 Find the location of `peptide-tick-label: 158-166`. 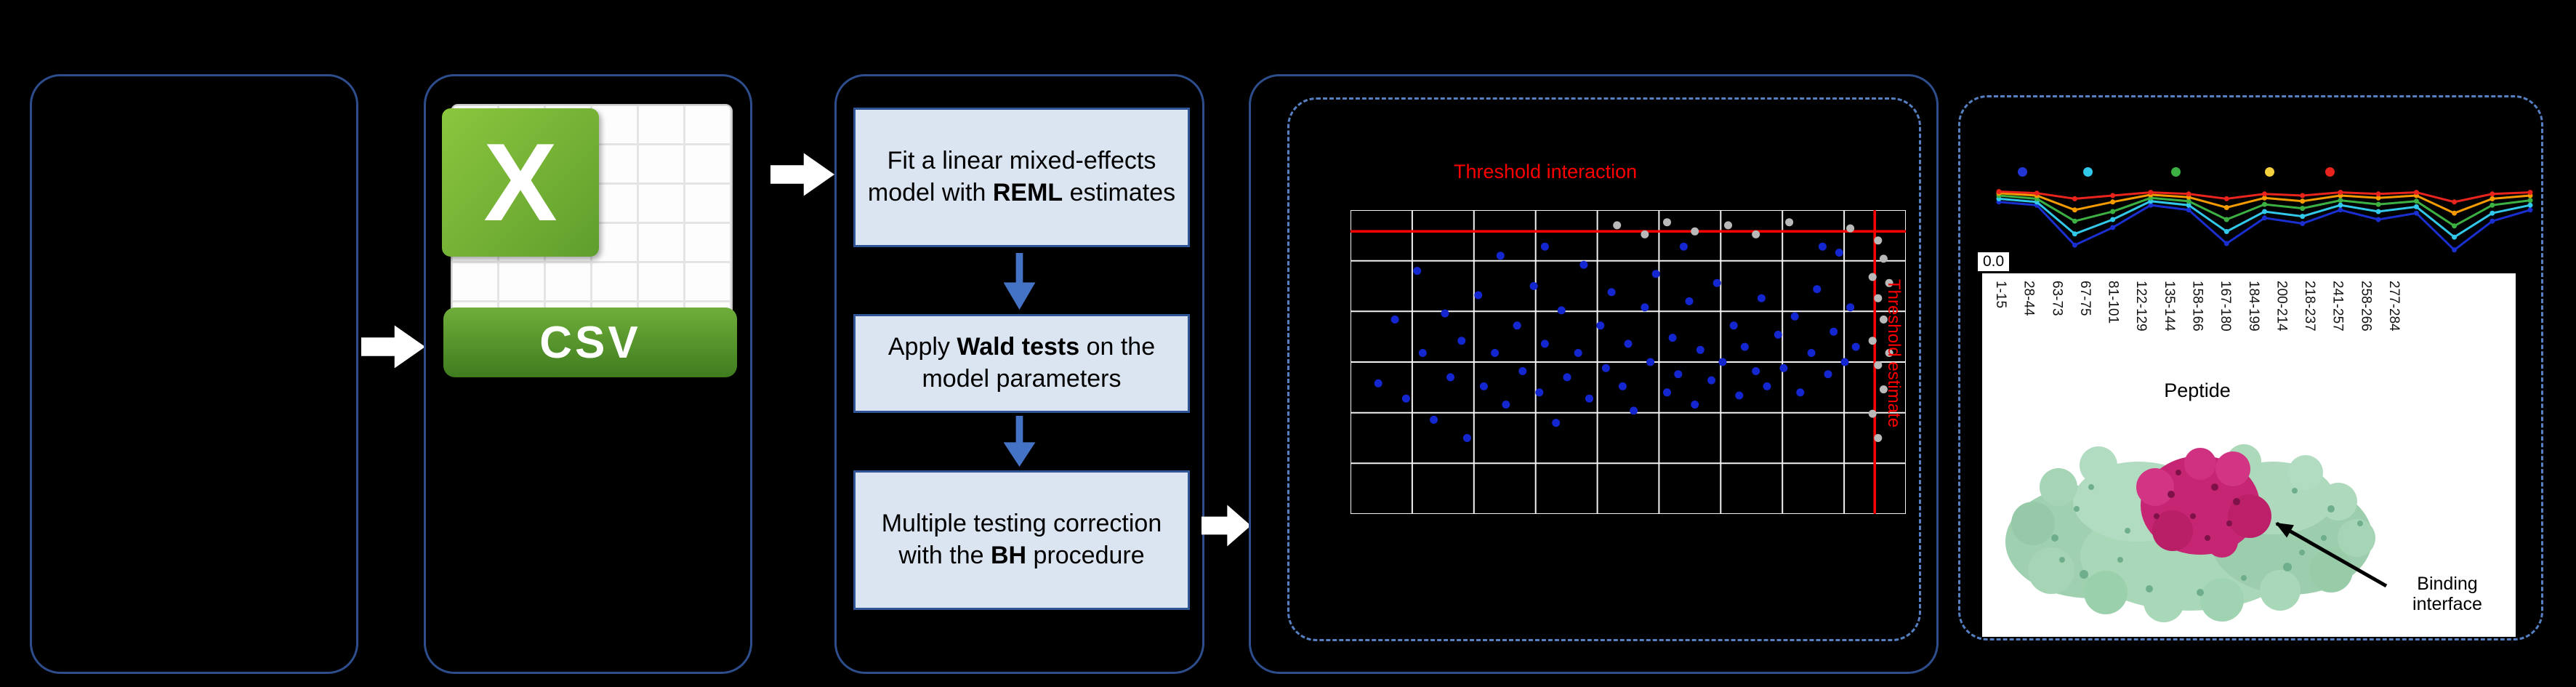

peptide-tick-label: 158-166 is located at coordinates (2197, 306).